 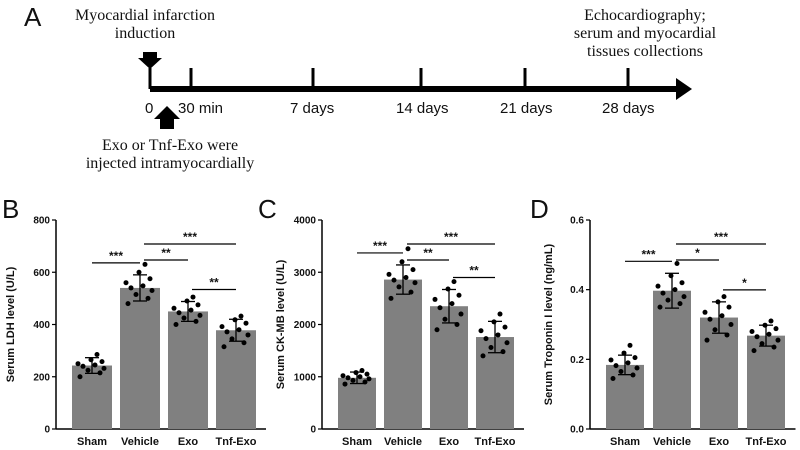 What do you see at coordinates (200, 108) in the screenshot?
I see `timeline-label-30min: 30 min` at bounding box center [200, 108].